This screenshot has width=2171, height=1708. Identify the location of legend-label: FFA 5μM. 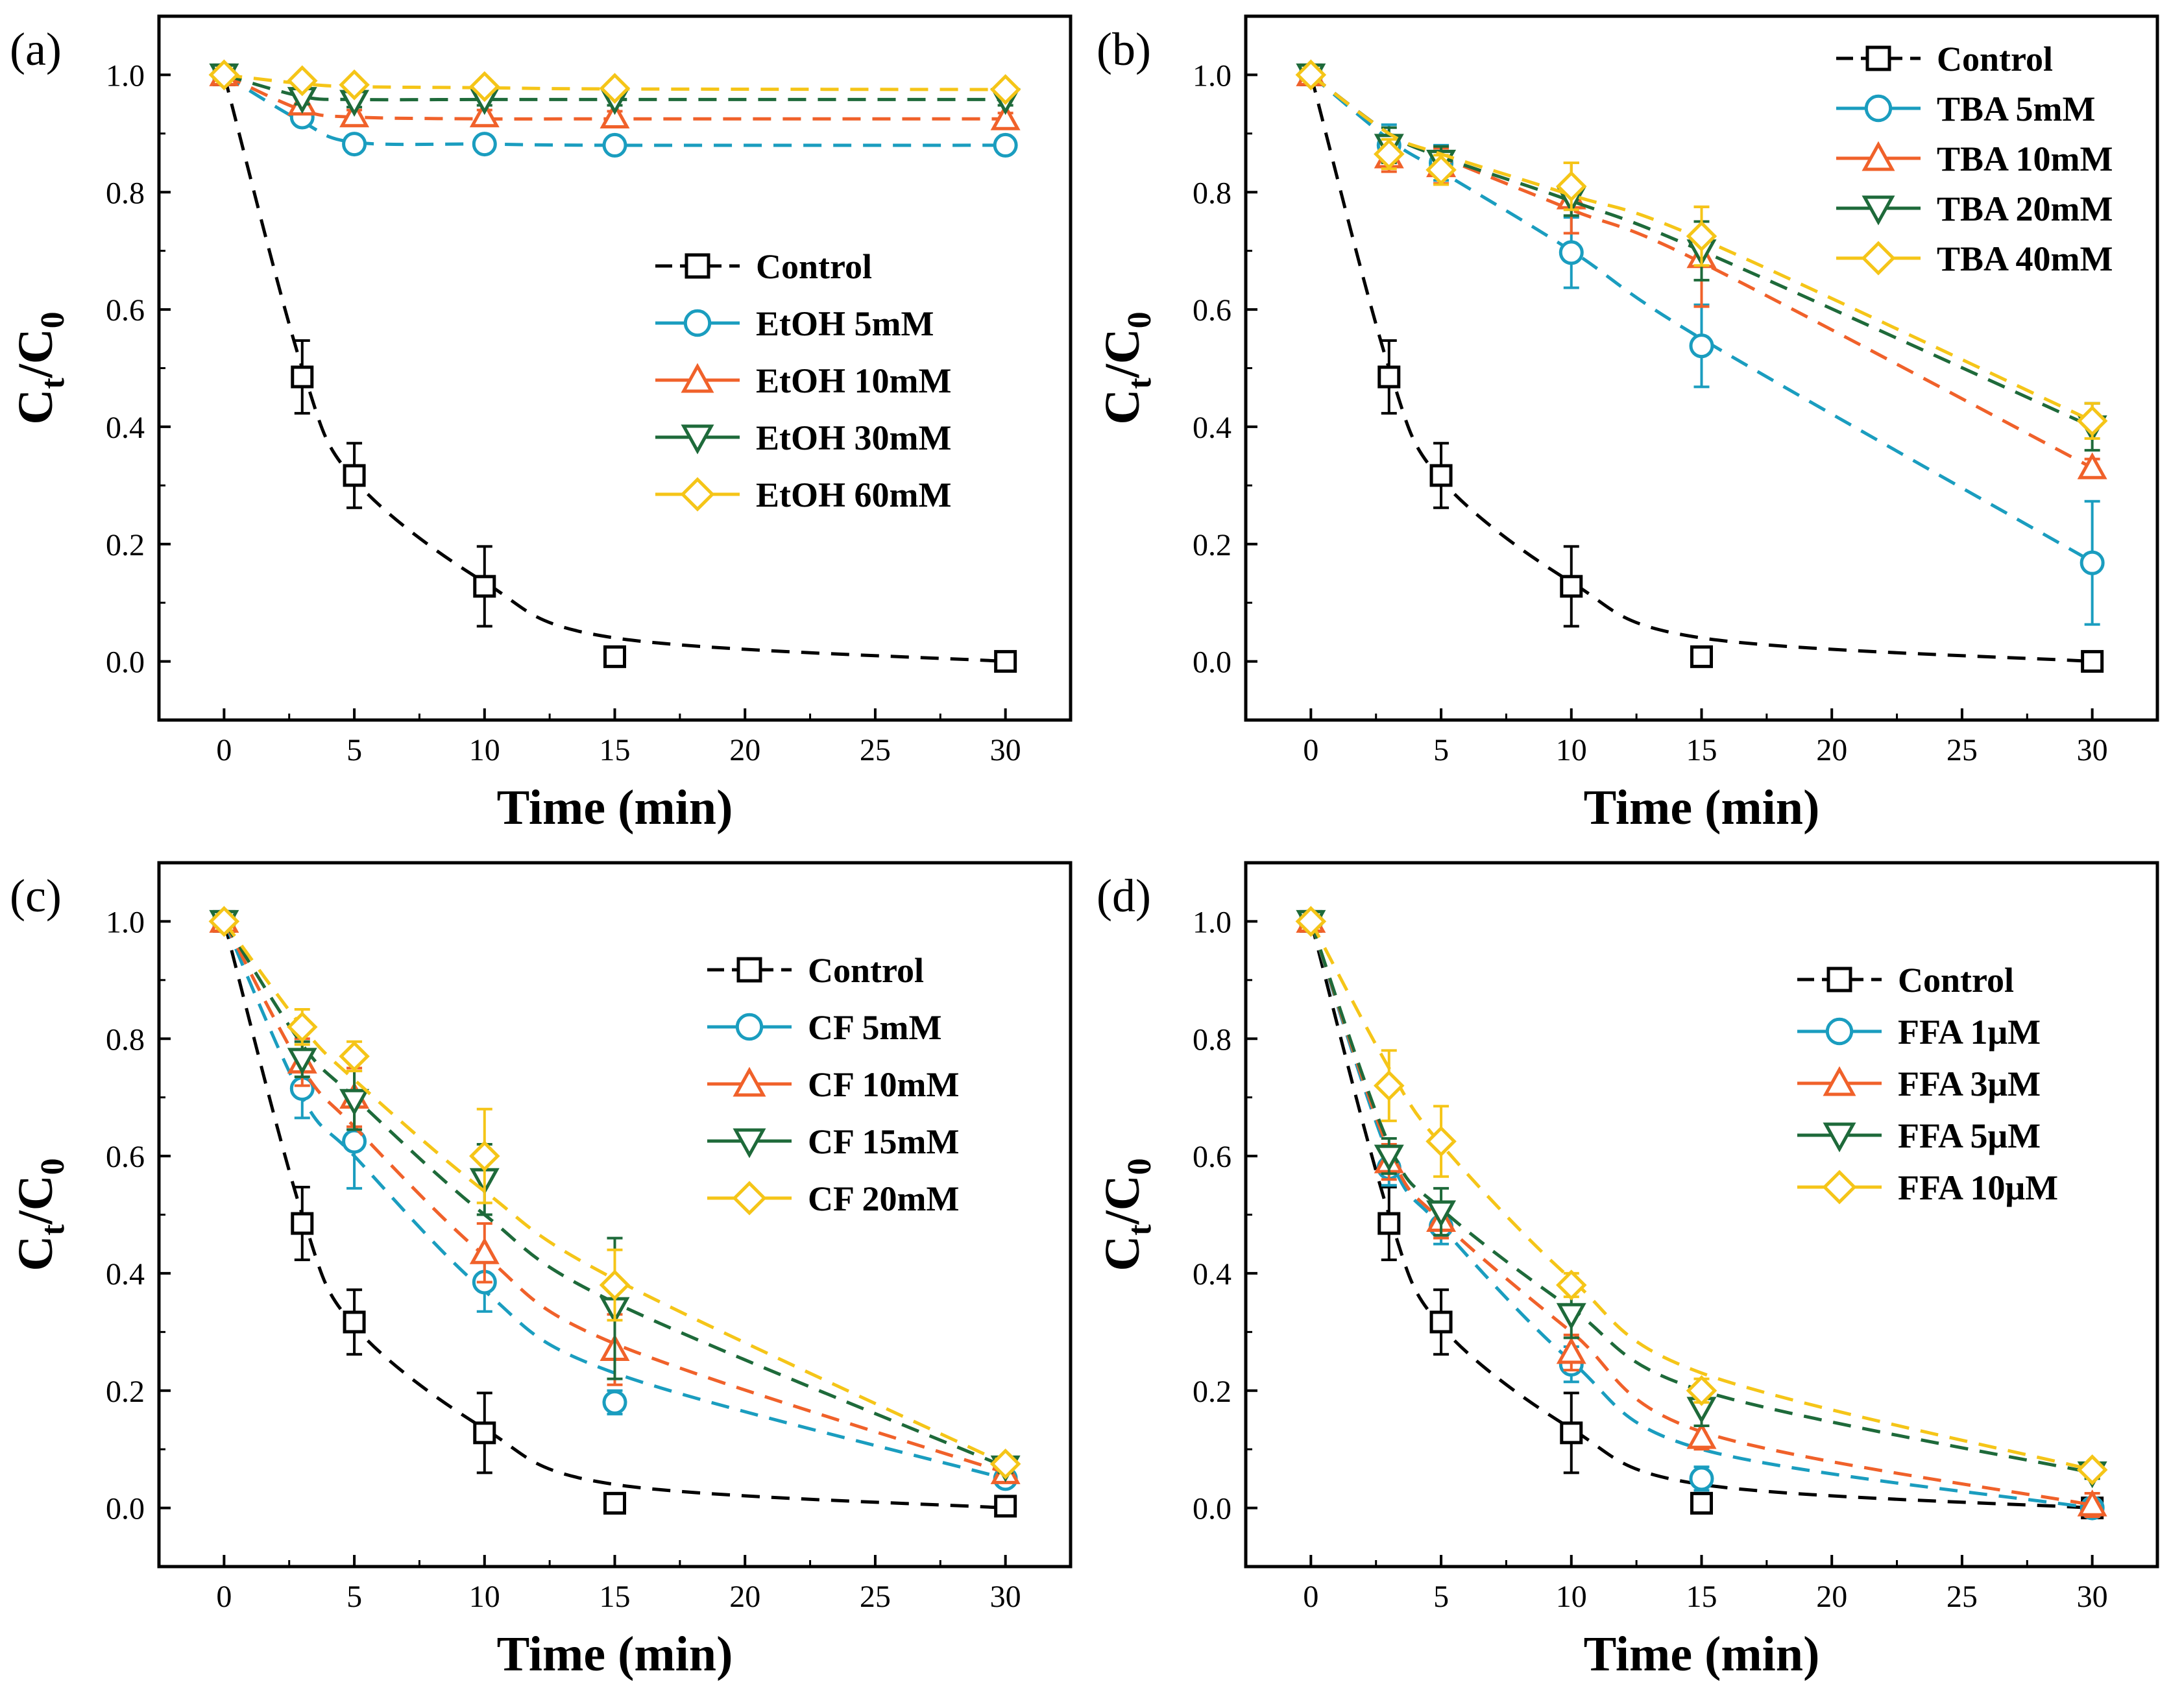
(1969, 1135).